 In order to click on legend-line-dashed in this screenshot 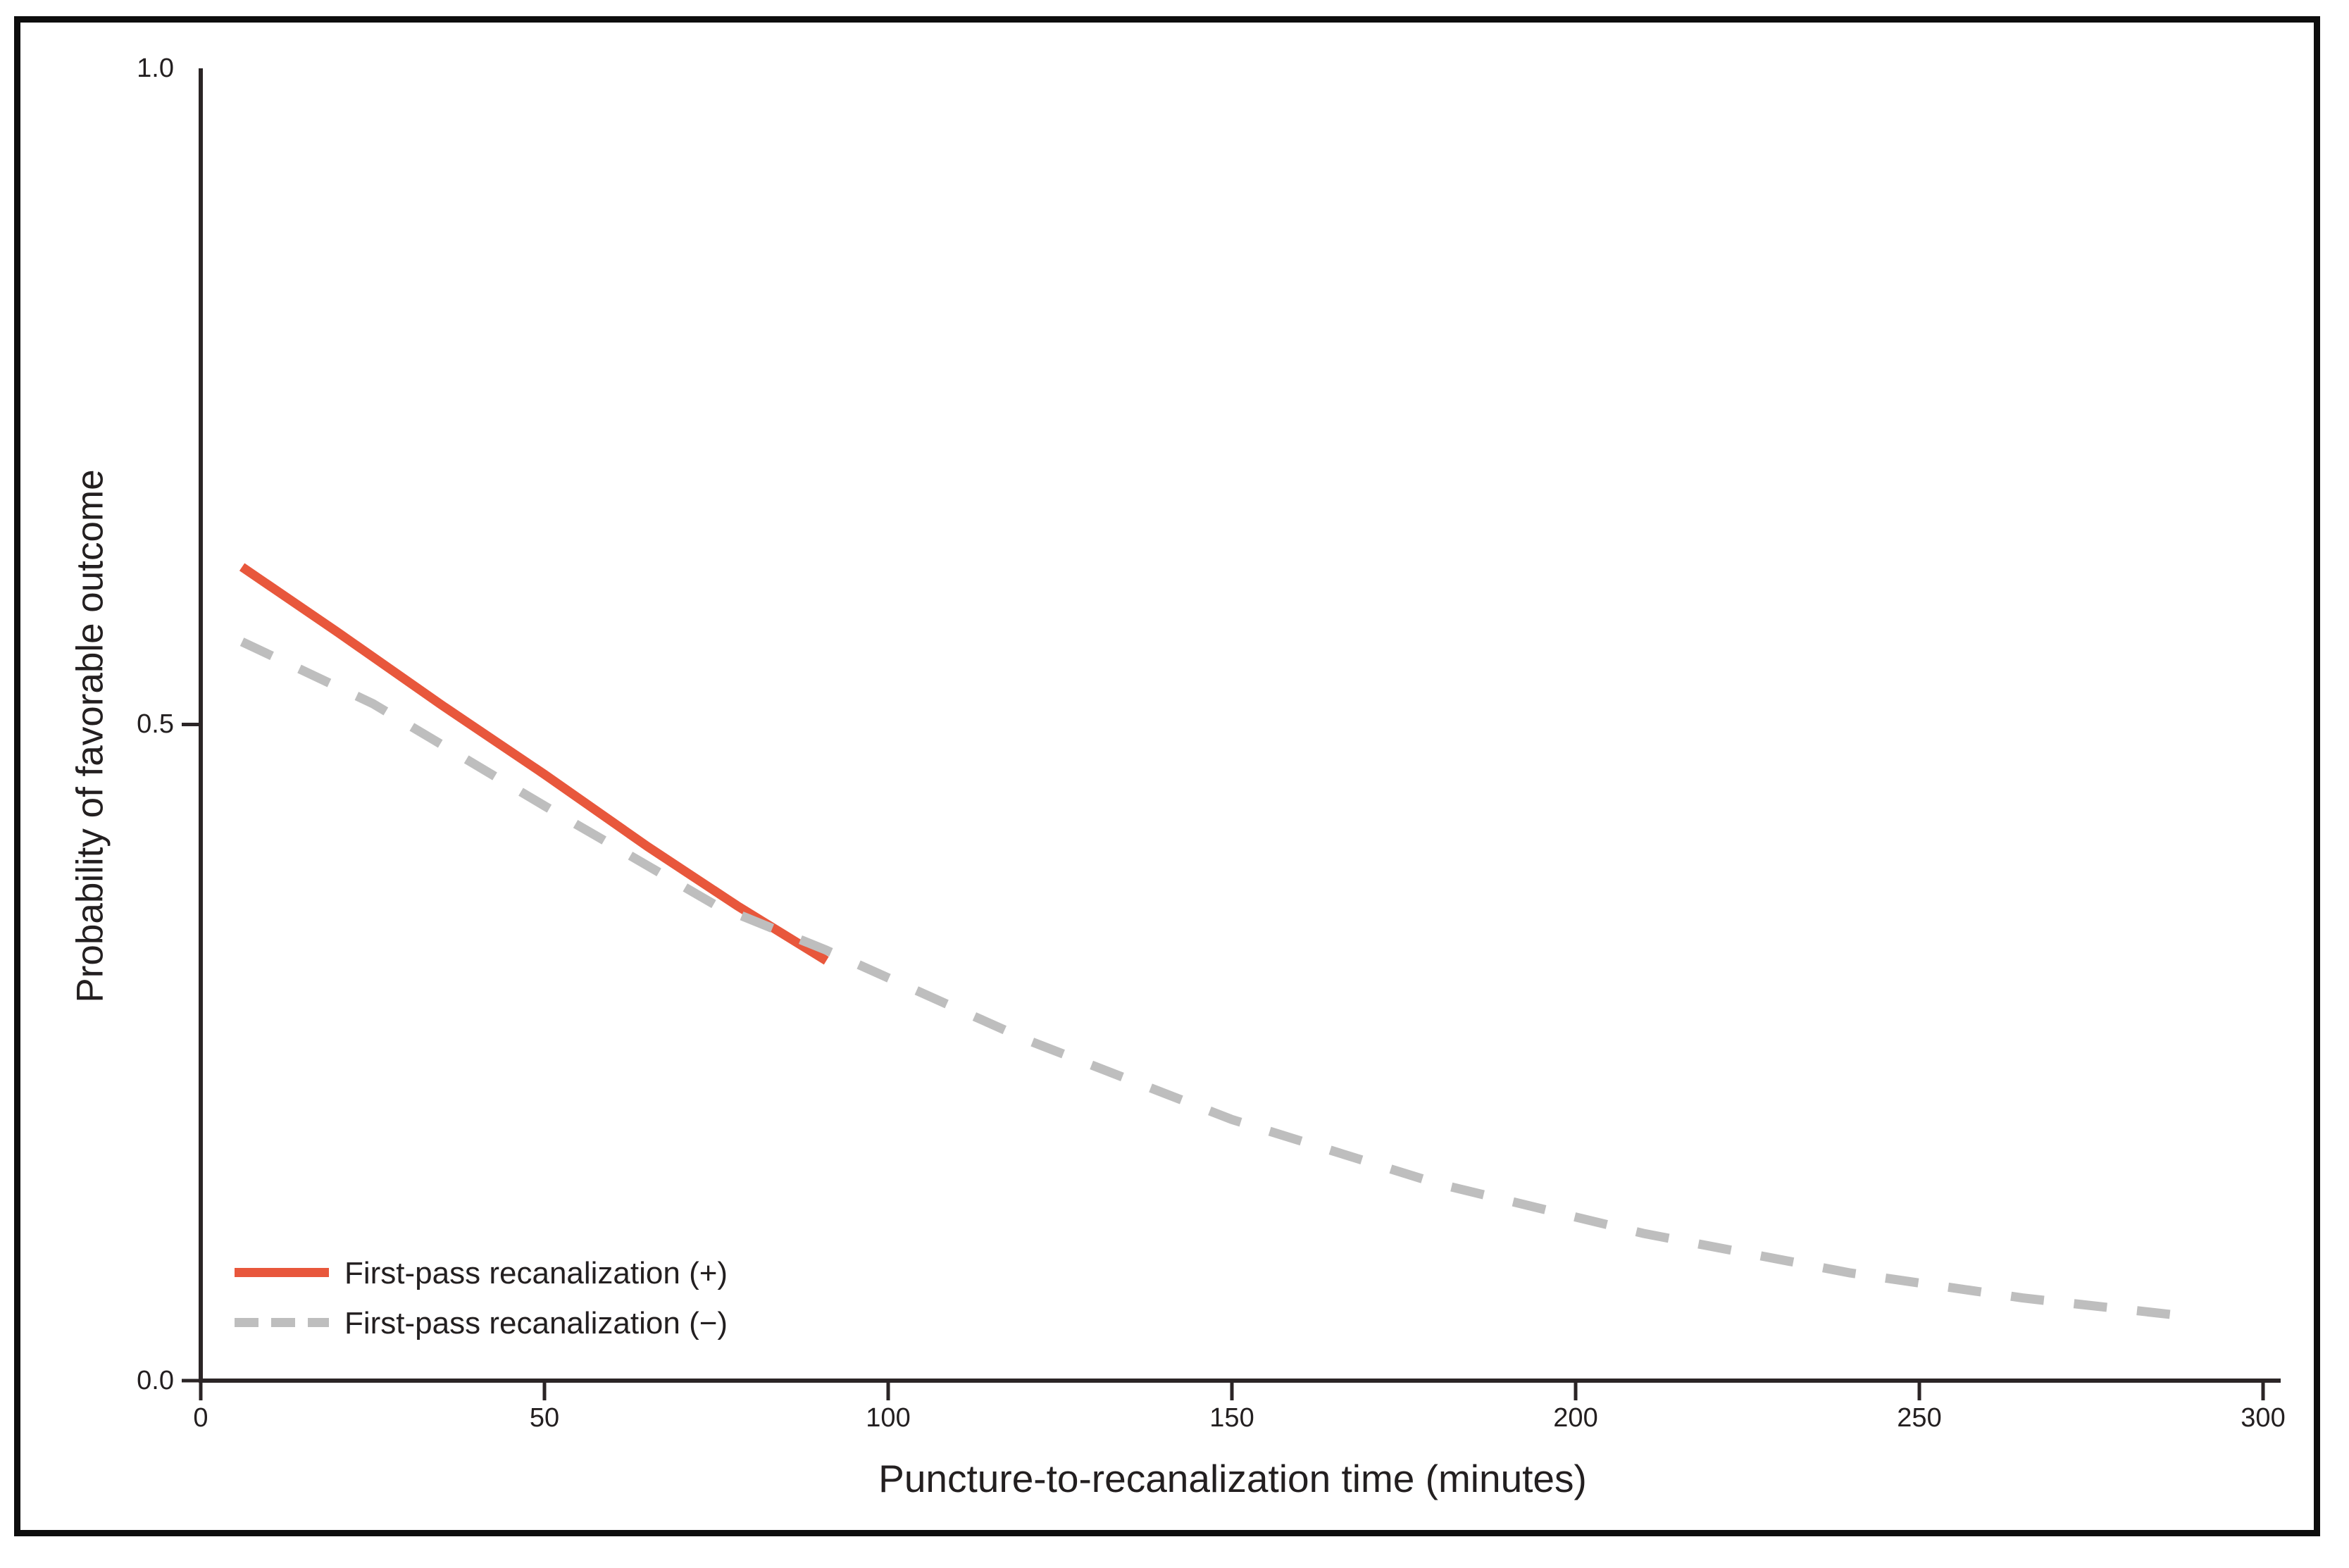, I will do `click(282, 1322)`.